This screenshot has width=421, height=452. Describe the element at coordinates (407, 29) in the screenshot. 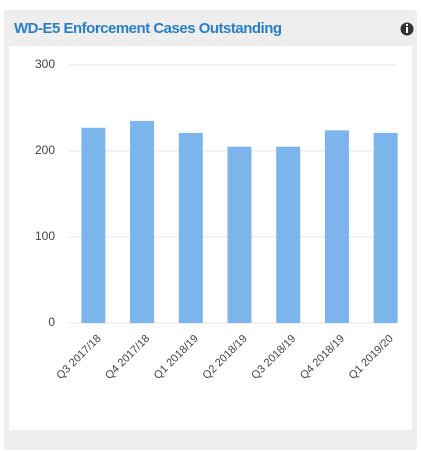

I see `info-icon` at that location.